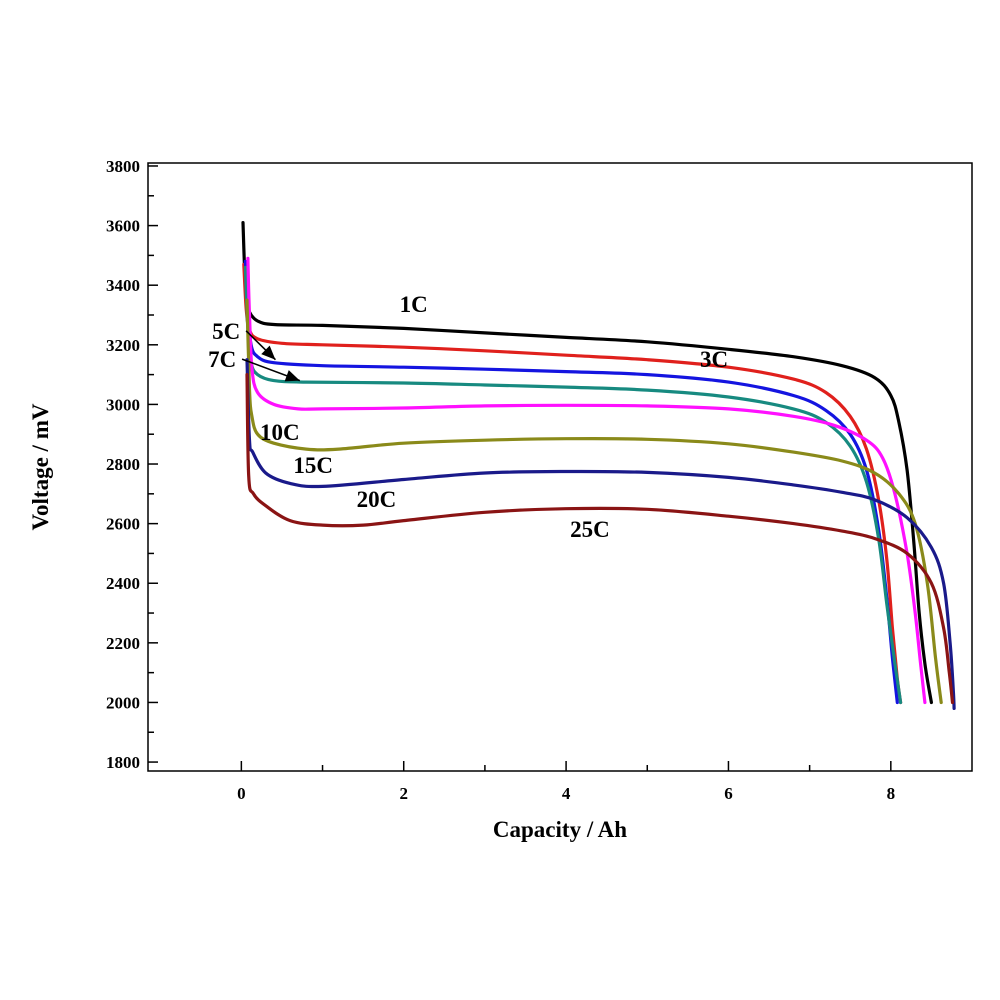 This screenshot has width=1000, height=1000. I want to click on x-tick-label: 6, so click(728, 793).